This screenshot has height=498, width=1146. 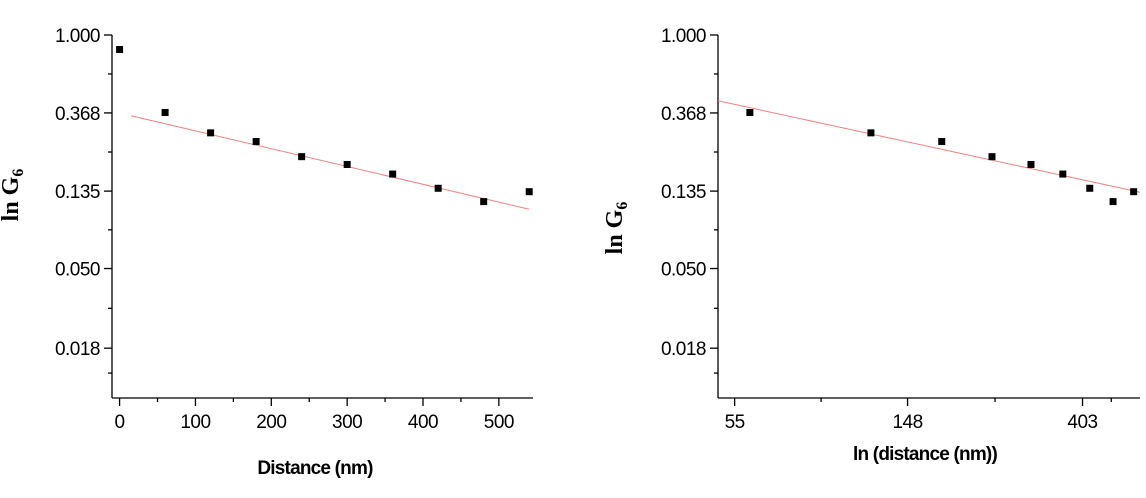 I want to click on x-axis-title: Distance (nm), so click(x=315, y=468).